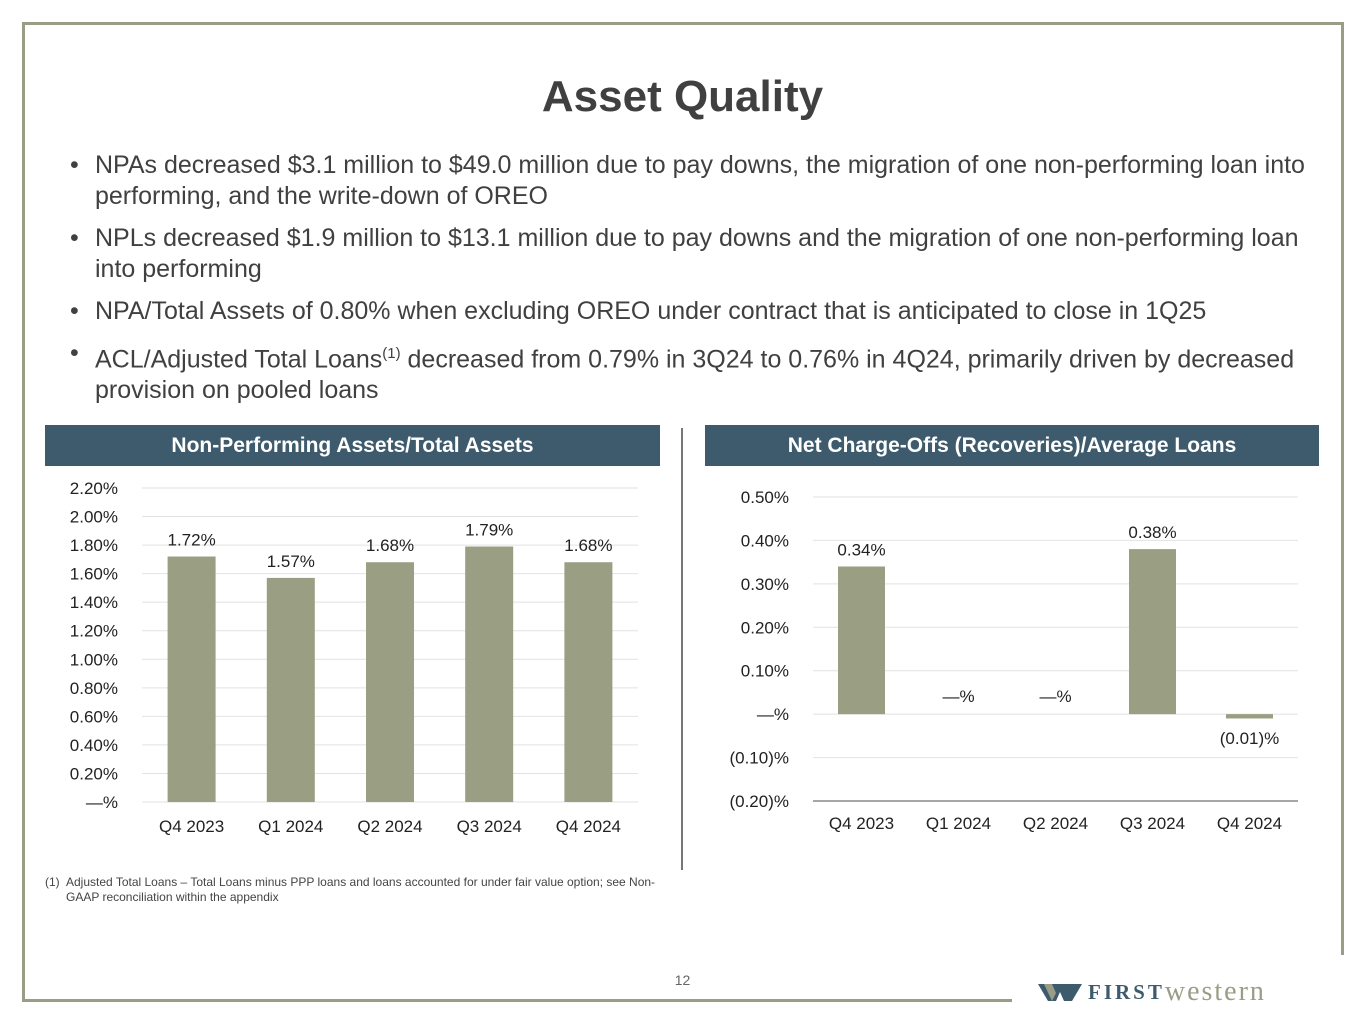 The height and width of the screenshot is (1024, 1365). What do you see at coordinates (1342, 488) in the screenshot?
I see `border-right` at bounding box center [1342, 488].